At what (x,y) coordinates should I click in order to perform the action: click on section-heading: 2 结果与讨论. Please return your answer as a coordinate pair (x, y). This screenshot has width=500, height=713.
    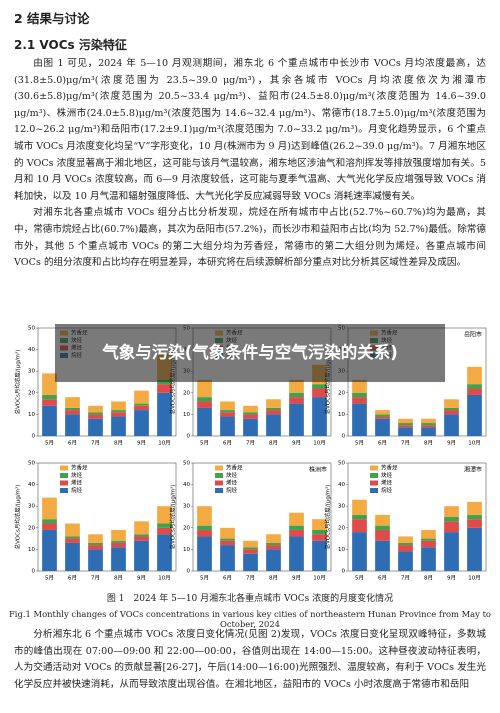
    Looking at the image, I should click on (52, 18).